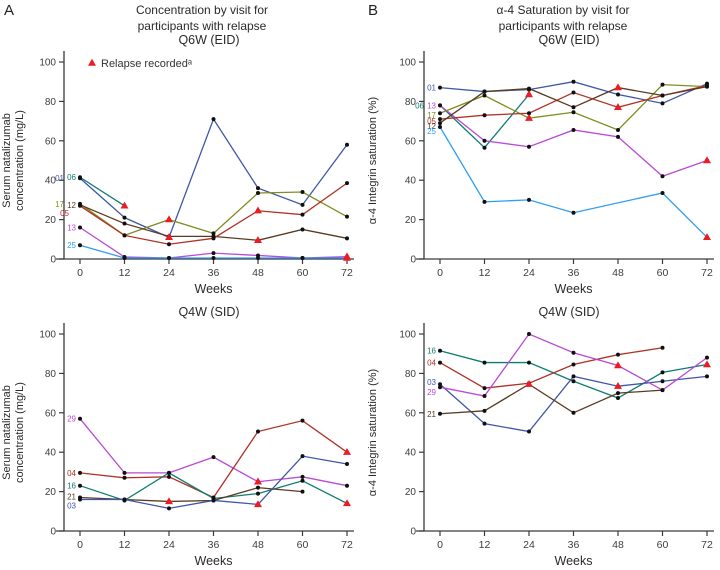  I want to click on participant-id-label: 05, so click(431, 121).